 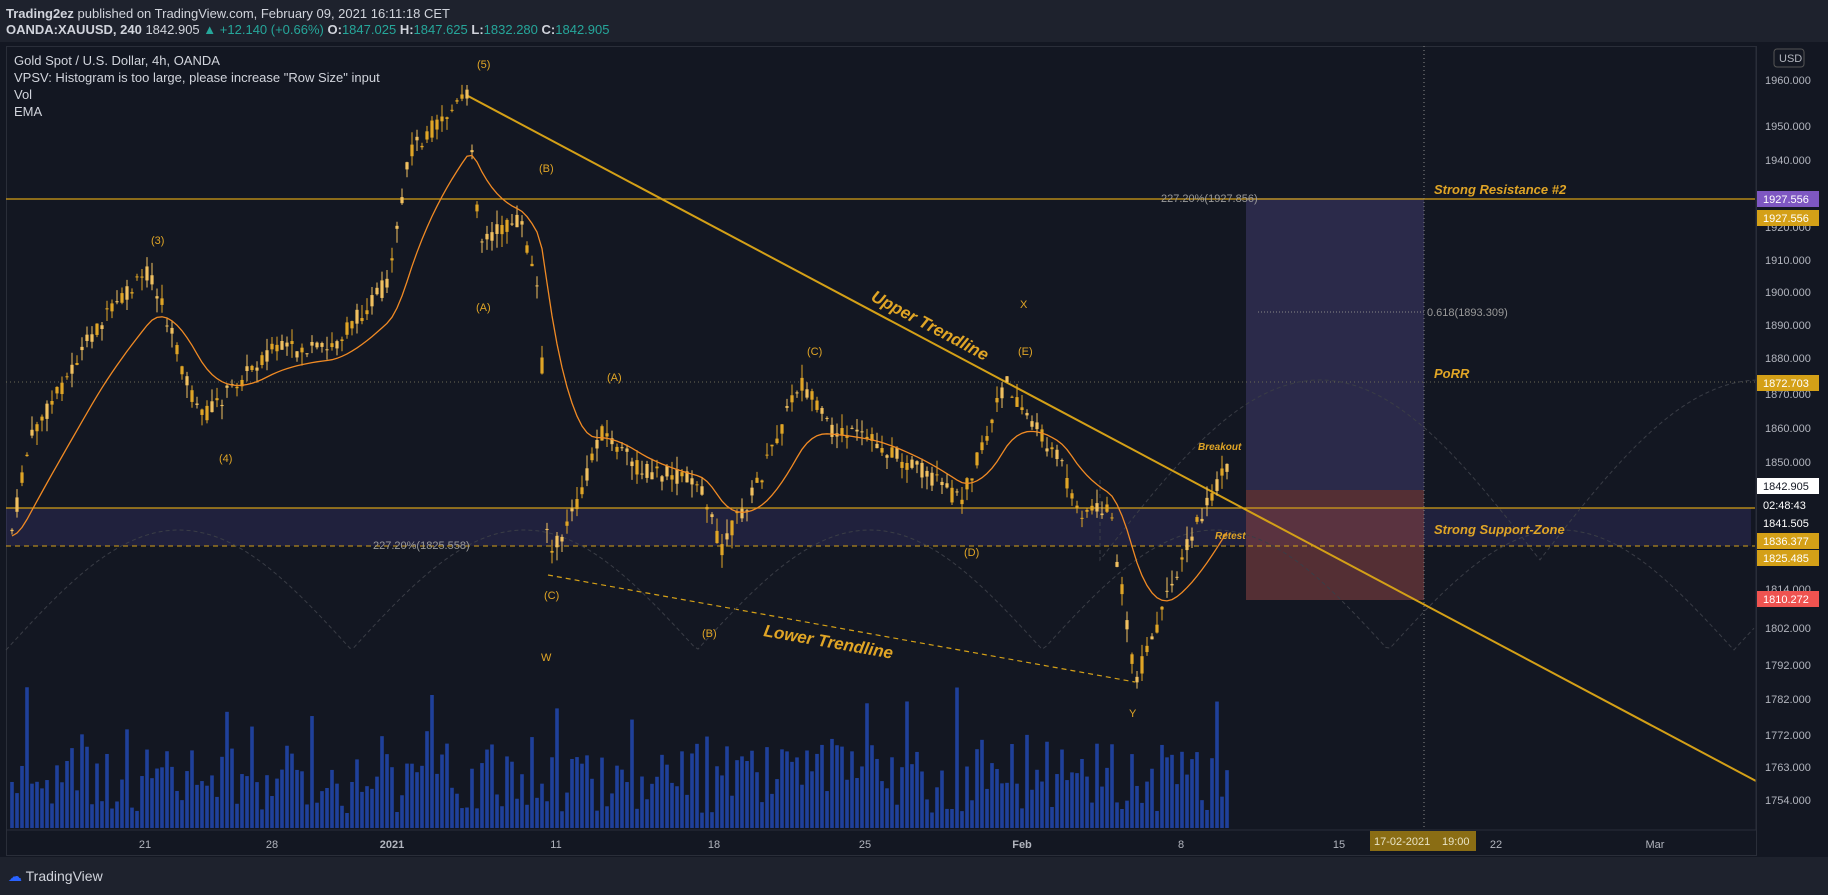 What do you see at coordinates (1230, 536) in the screenshot?
I see `retest-label: Retest` at bounding box center [1230, 536].